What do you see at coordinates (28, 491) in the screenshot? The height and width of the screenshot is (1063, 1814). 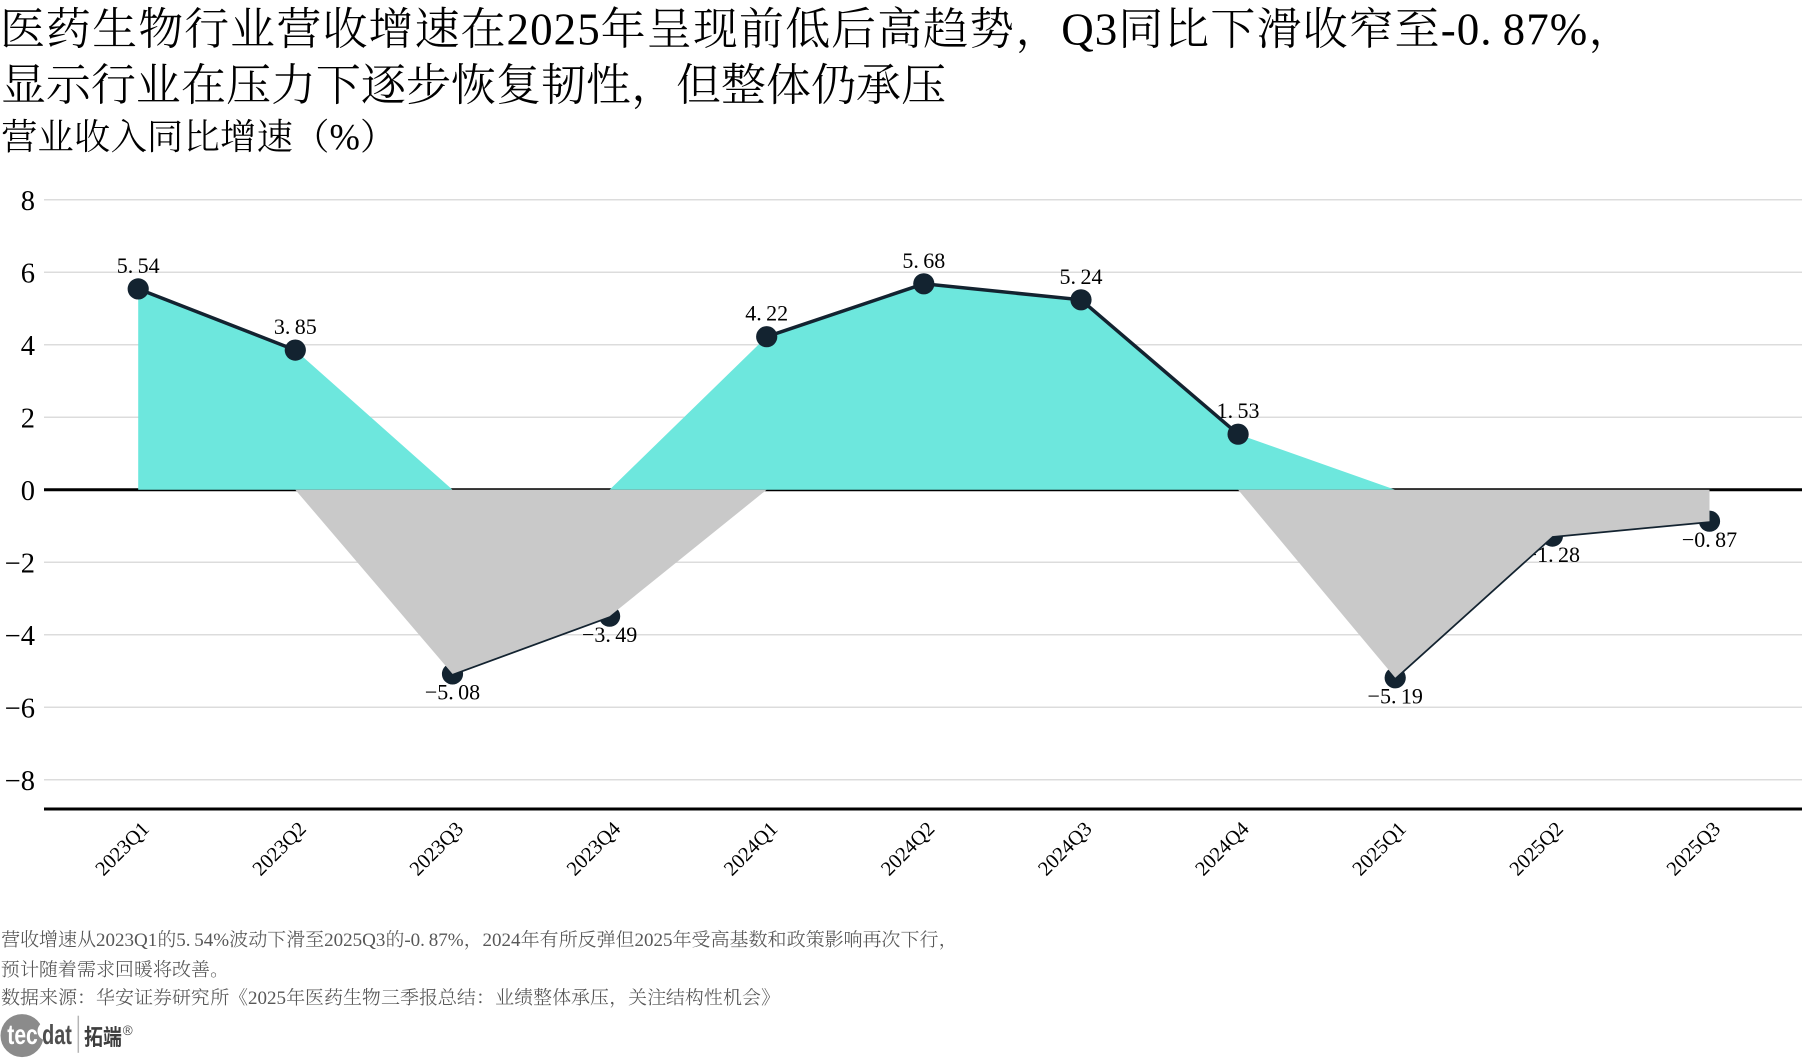 I see `svg-text: 0` at bounding box center [28, 491].